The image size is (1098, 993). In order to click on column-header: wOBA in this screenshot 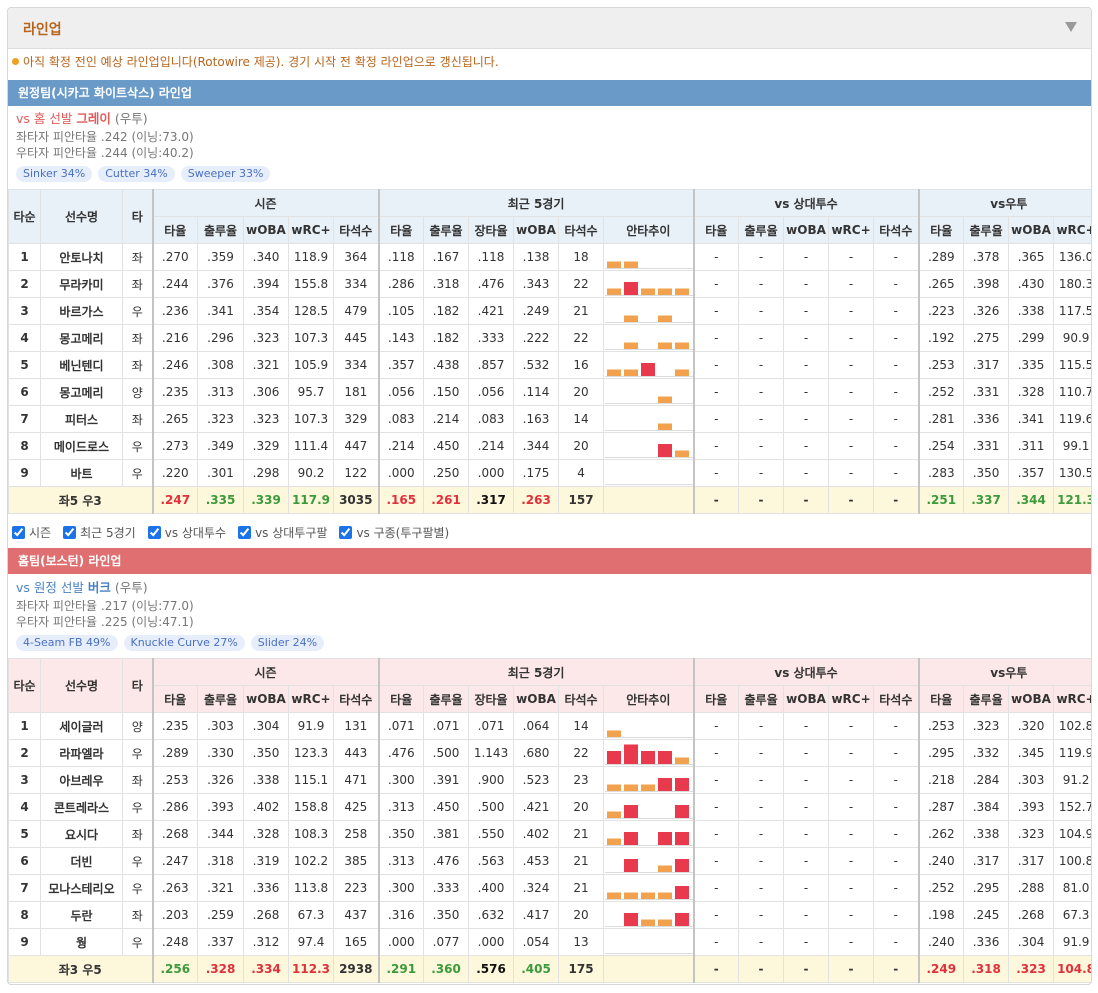, I will do `click(806, 230)`.